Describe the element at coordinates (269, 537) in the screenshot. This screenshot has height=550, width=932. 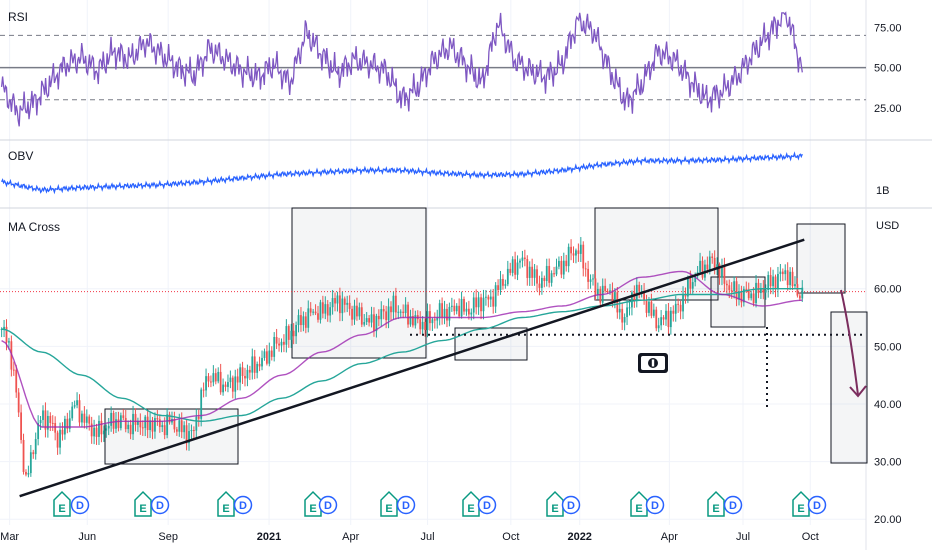
I see `date-tick-label: 2021` at that location.